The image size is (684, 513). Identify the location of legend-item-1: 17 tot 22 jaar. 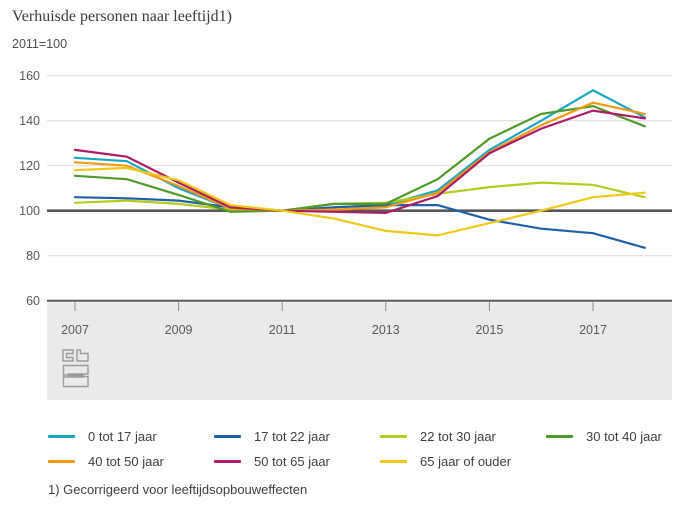
(297, 436).